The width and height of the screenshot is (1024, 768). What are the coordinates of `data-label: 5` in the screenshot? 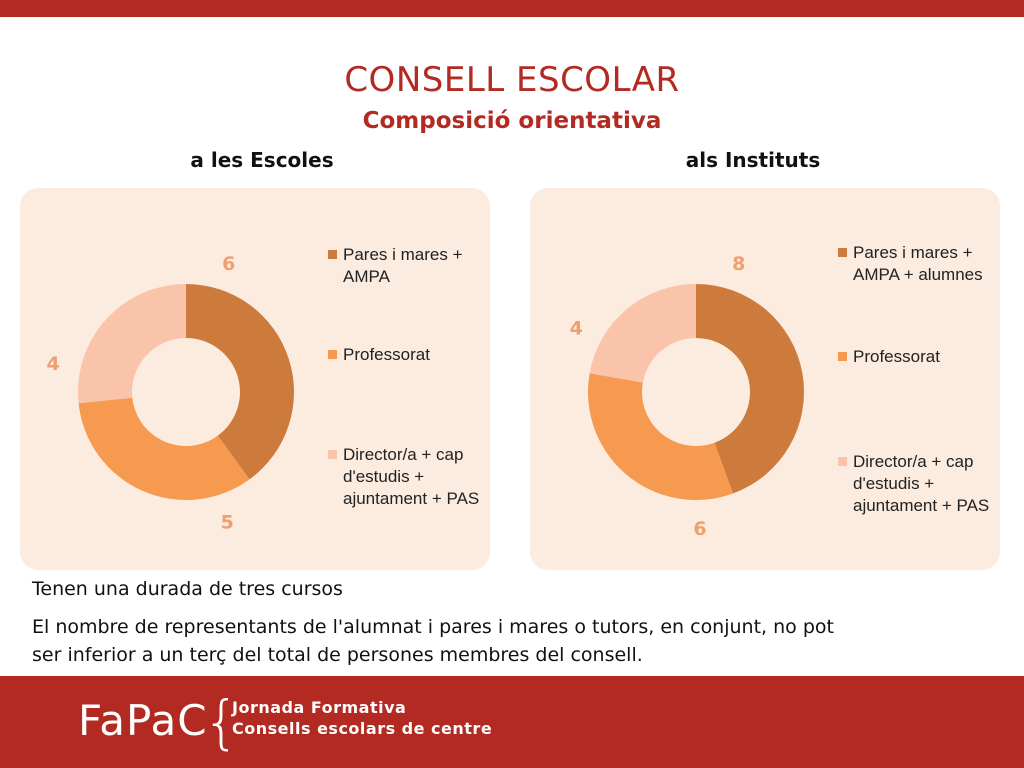 It's located at (227, 523).